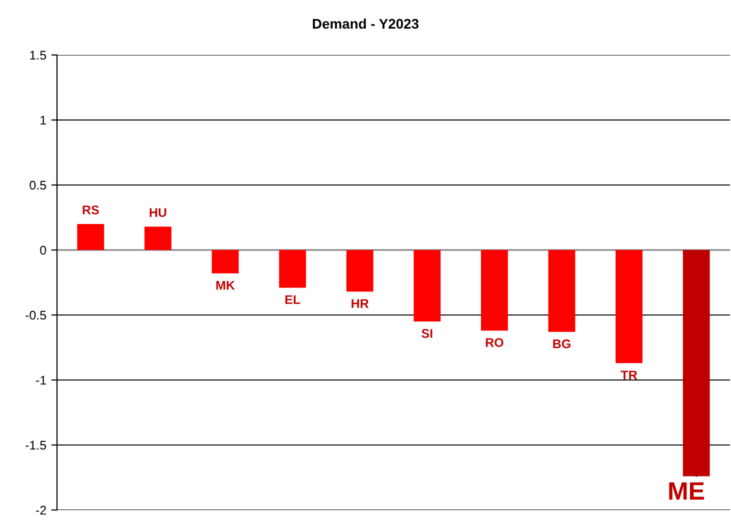 This screenshot has height=521, width=731. Describe the element at coordinates (41, 380) in the screenshot. I see `y-tick-label: -1` at that location.